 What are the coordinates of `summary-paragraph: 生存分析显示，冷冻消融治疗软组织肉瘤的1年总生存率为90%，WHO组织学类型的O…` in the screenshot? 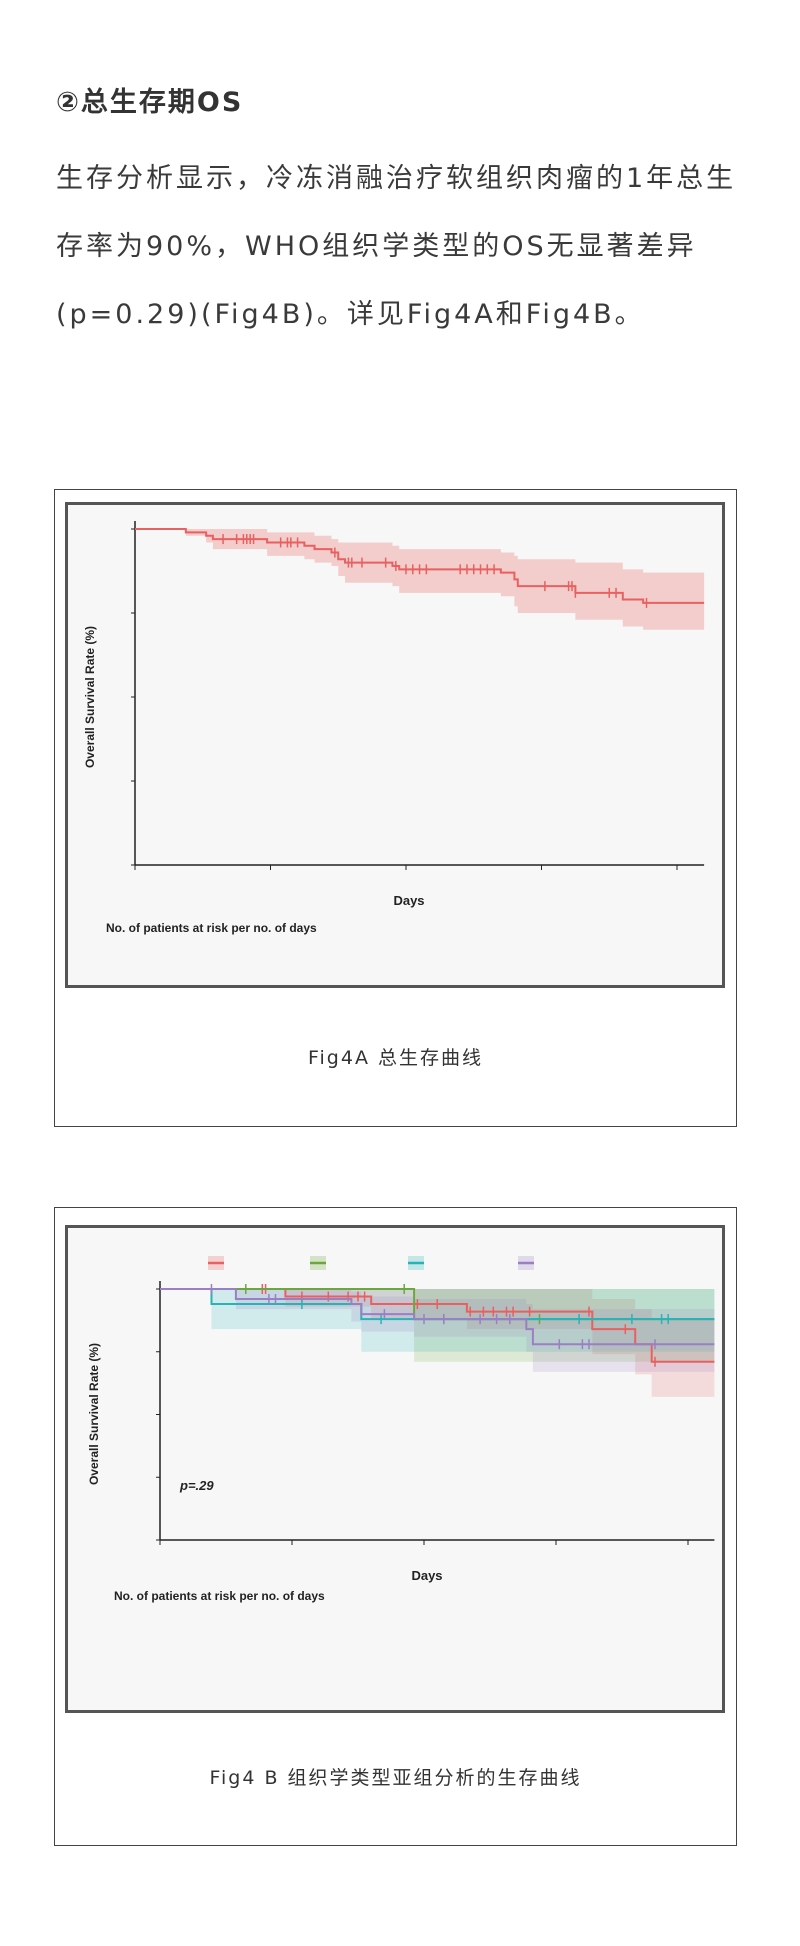 It's located at (396, 246).